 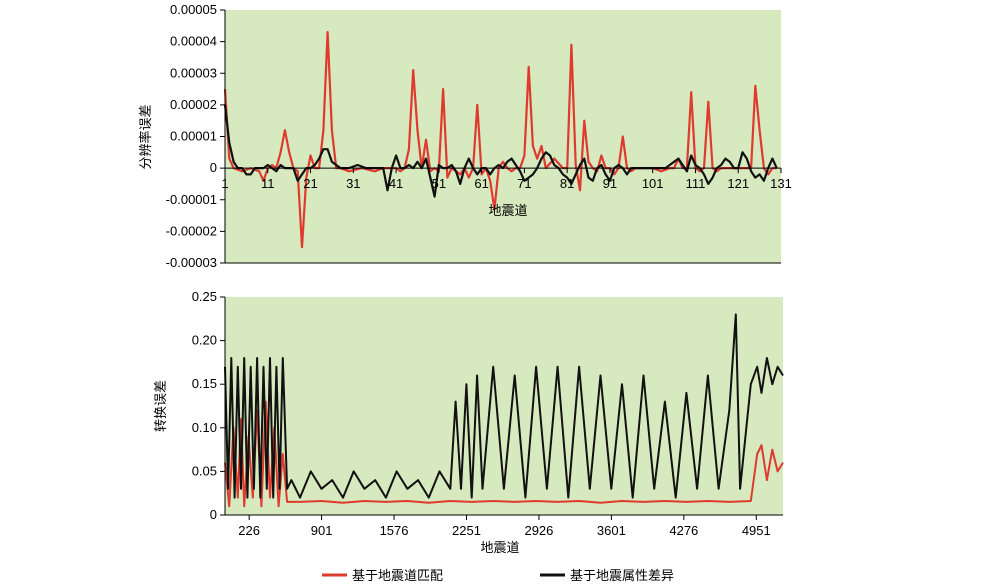 I want to click on y-tick-label: -0.00002, so click(x=191, y=230).